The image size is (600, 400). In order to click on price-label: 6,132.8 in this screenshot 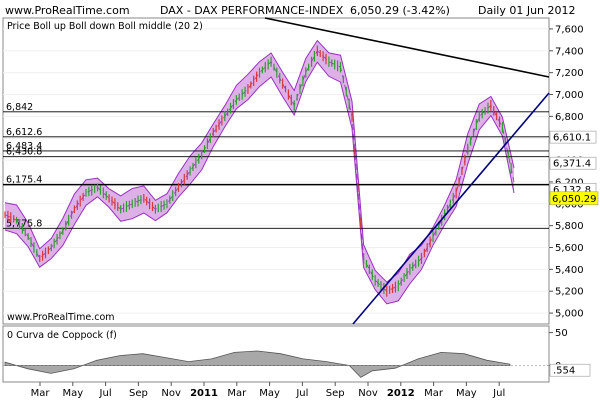, I will do `click(572, 190)`.